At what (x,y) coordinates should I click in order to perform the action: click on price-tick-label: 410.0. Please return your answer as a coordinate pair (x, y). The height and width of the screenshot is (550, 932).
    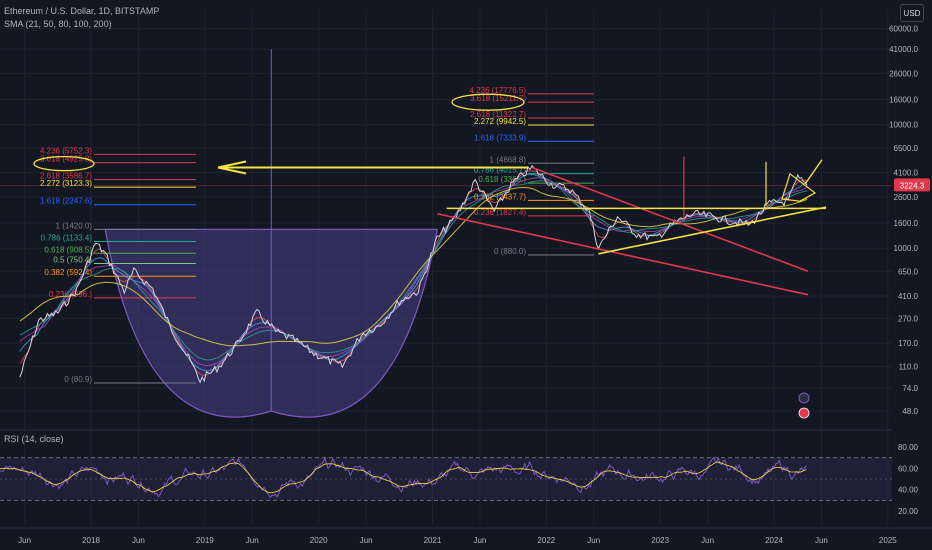
    Looking at the image, I should click on (908, 296).